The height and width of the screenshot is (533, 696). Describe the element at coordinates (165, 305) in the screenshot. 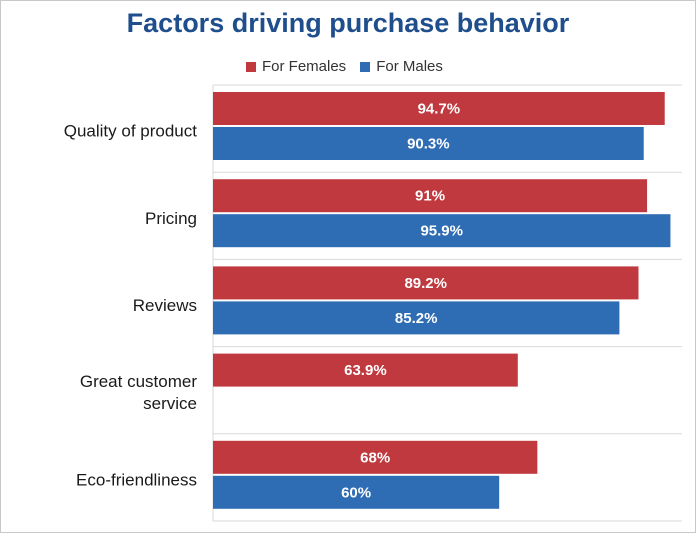

I see `category-label: Reviews` at that location.